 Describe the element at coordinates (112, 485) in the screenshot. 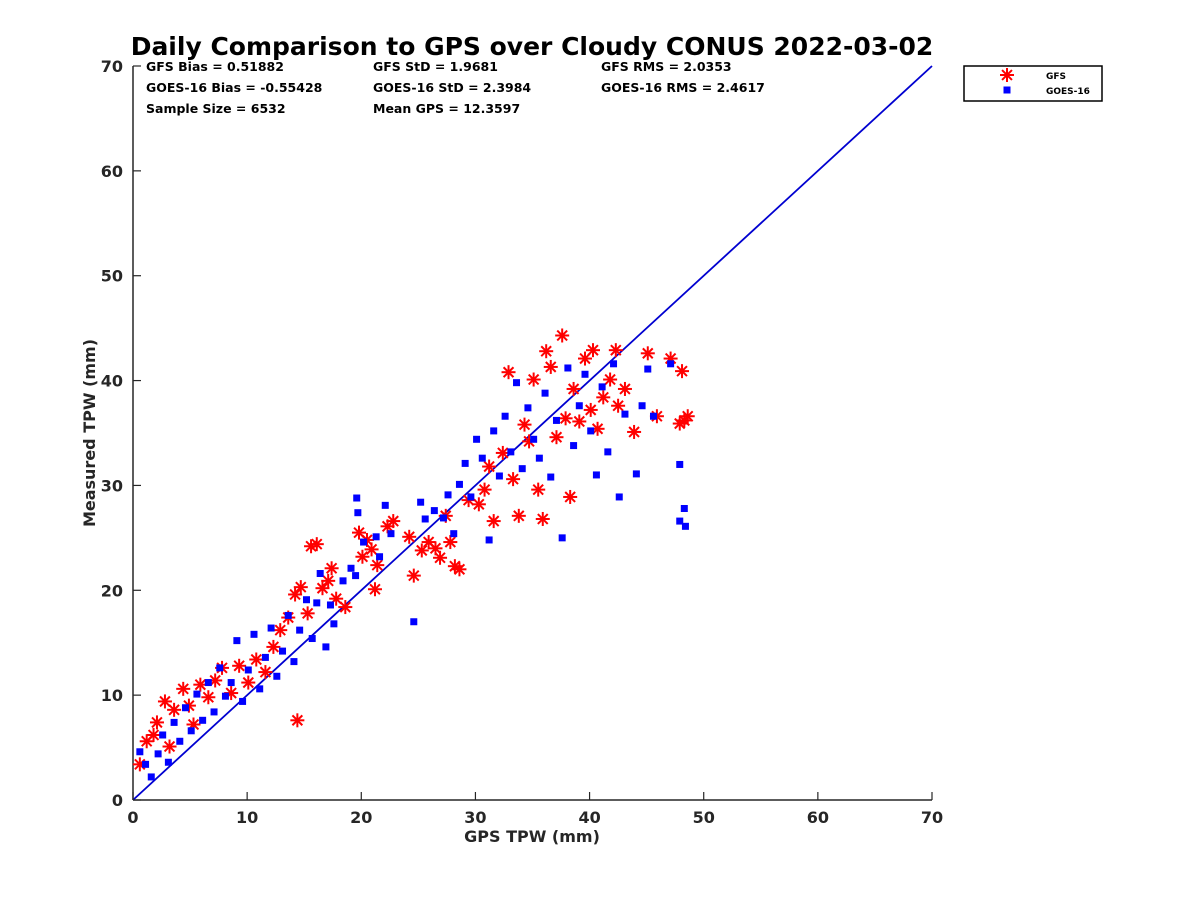

I see `y-tick-label: 30` at that location.